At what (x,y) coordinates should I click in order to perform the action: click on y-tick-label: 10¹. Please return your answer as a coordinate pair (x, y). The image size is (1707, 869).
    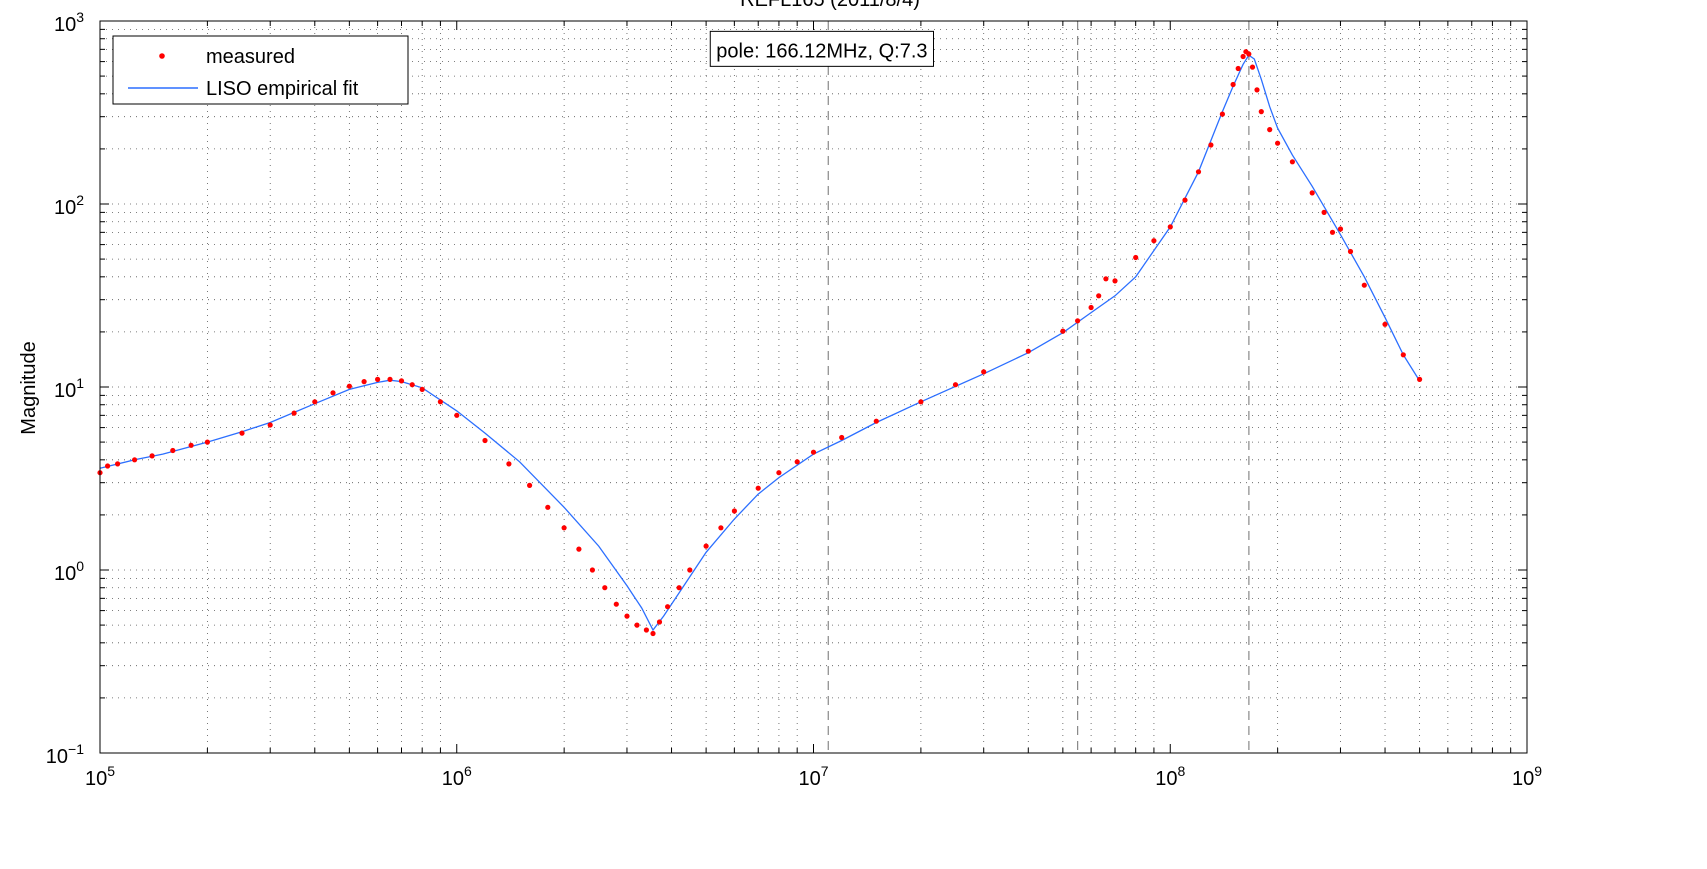
    Looking at the image, I should click on (69, 388).